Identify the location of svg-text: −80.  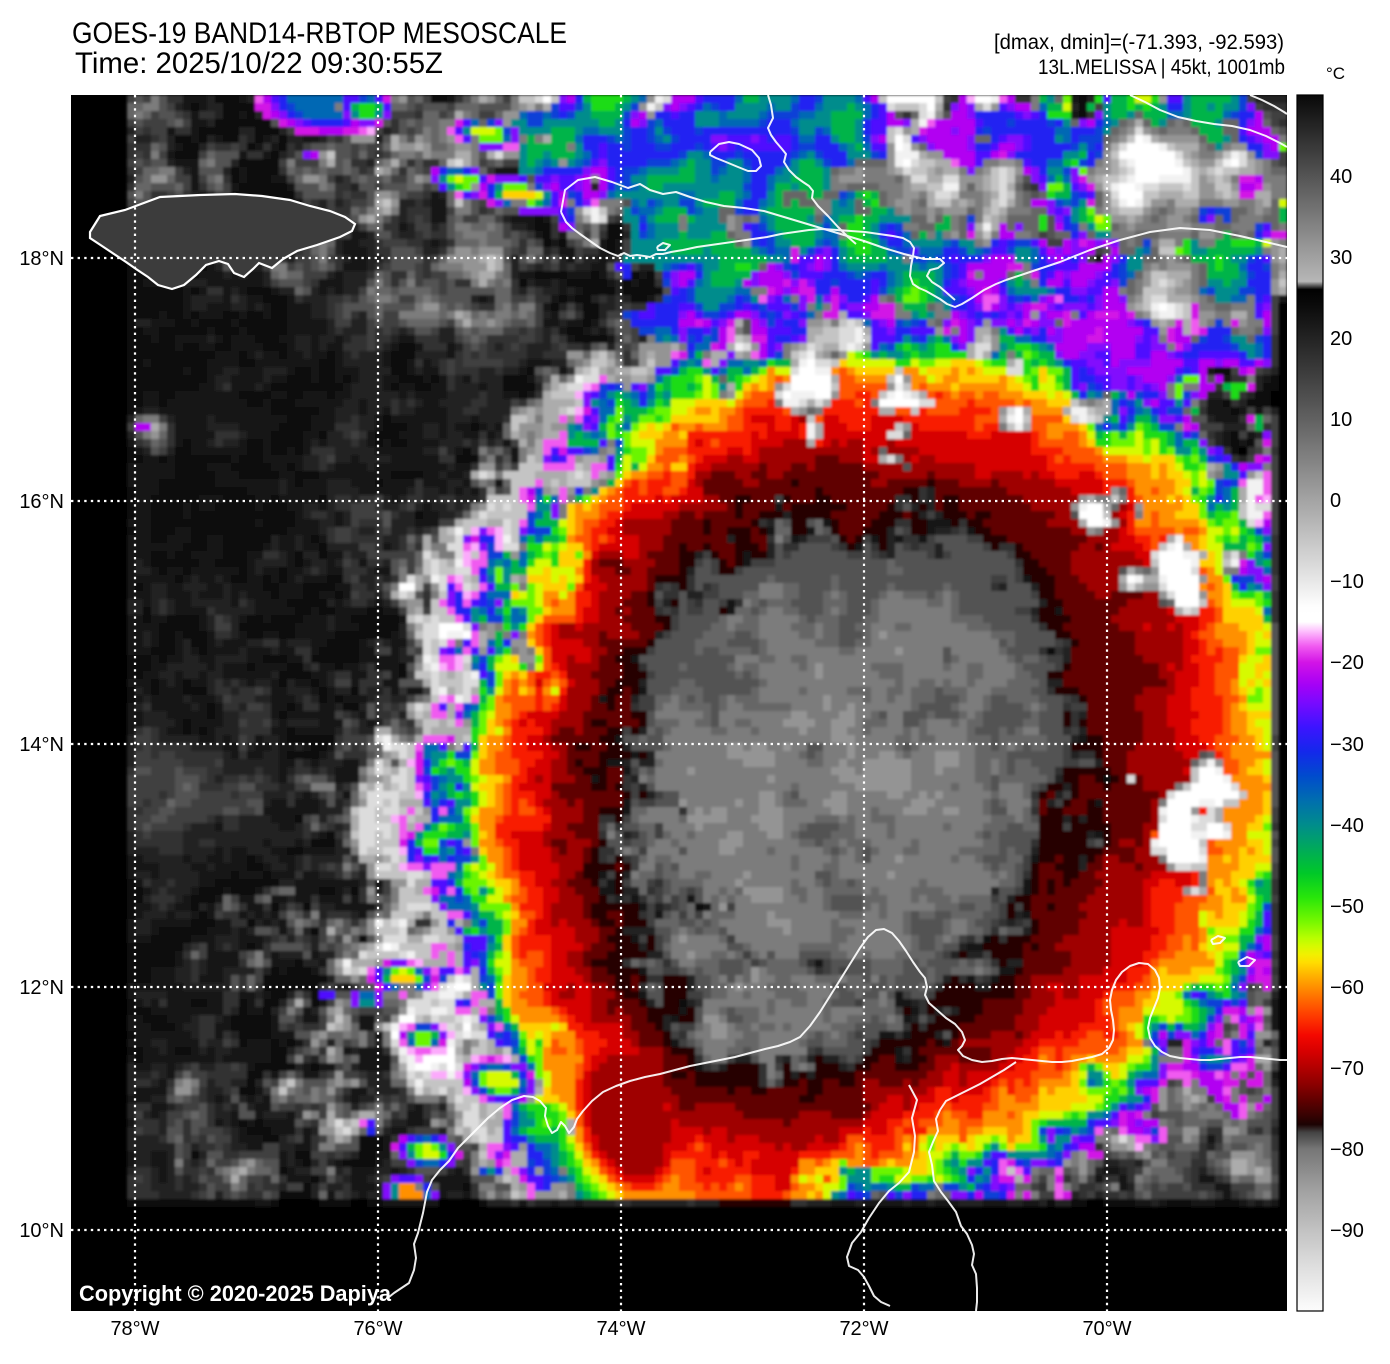
(1347, 1150).